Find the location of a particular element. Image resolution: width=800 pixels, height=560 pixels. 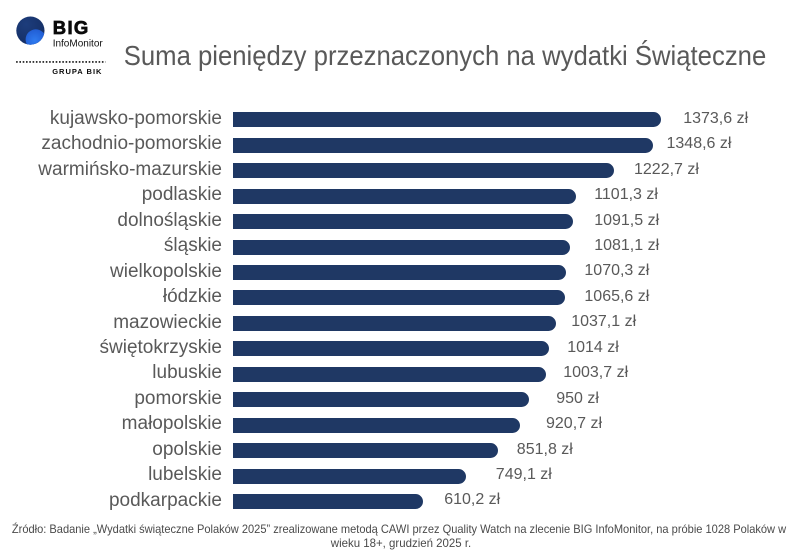

svg-text: GRUPA BIK is located at coordinates (77, 71).